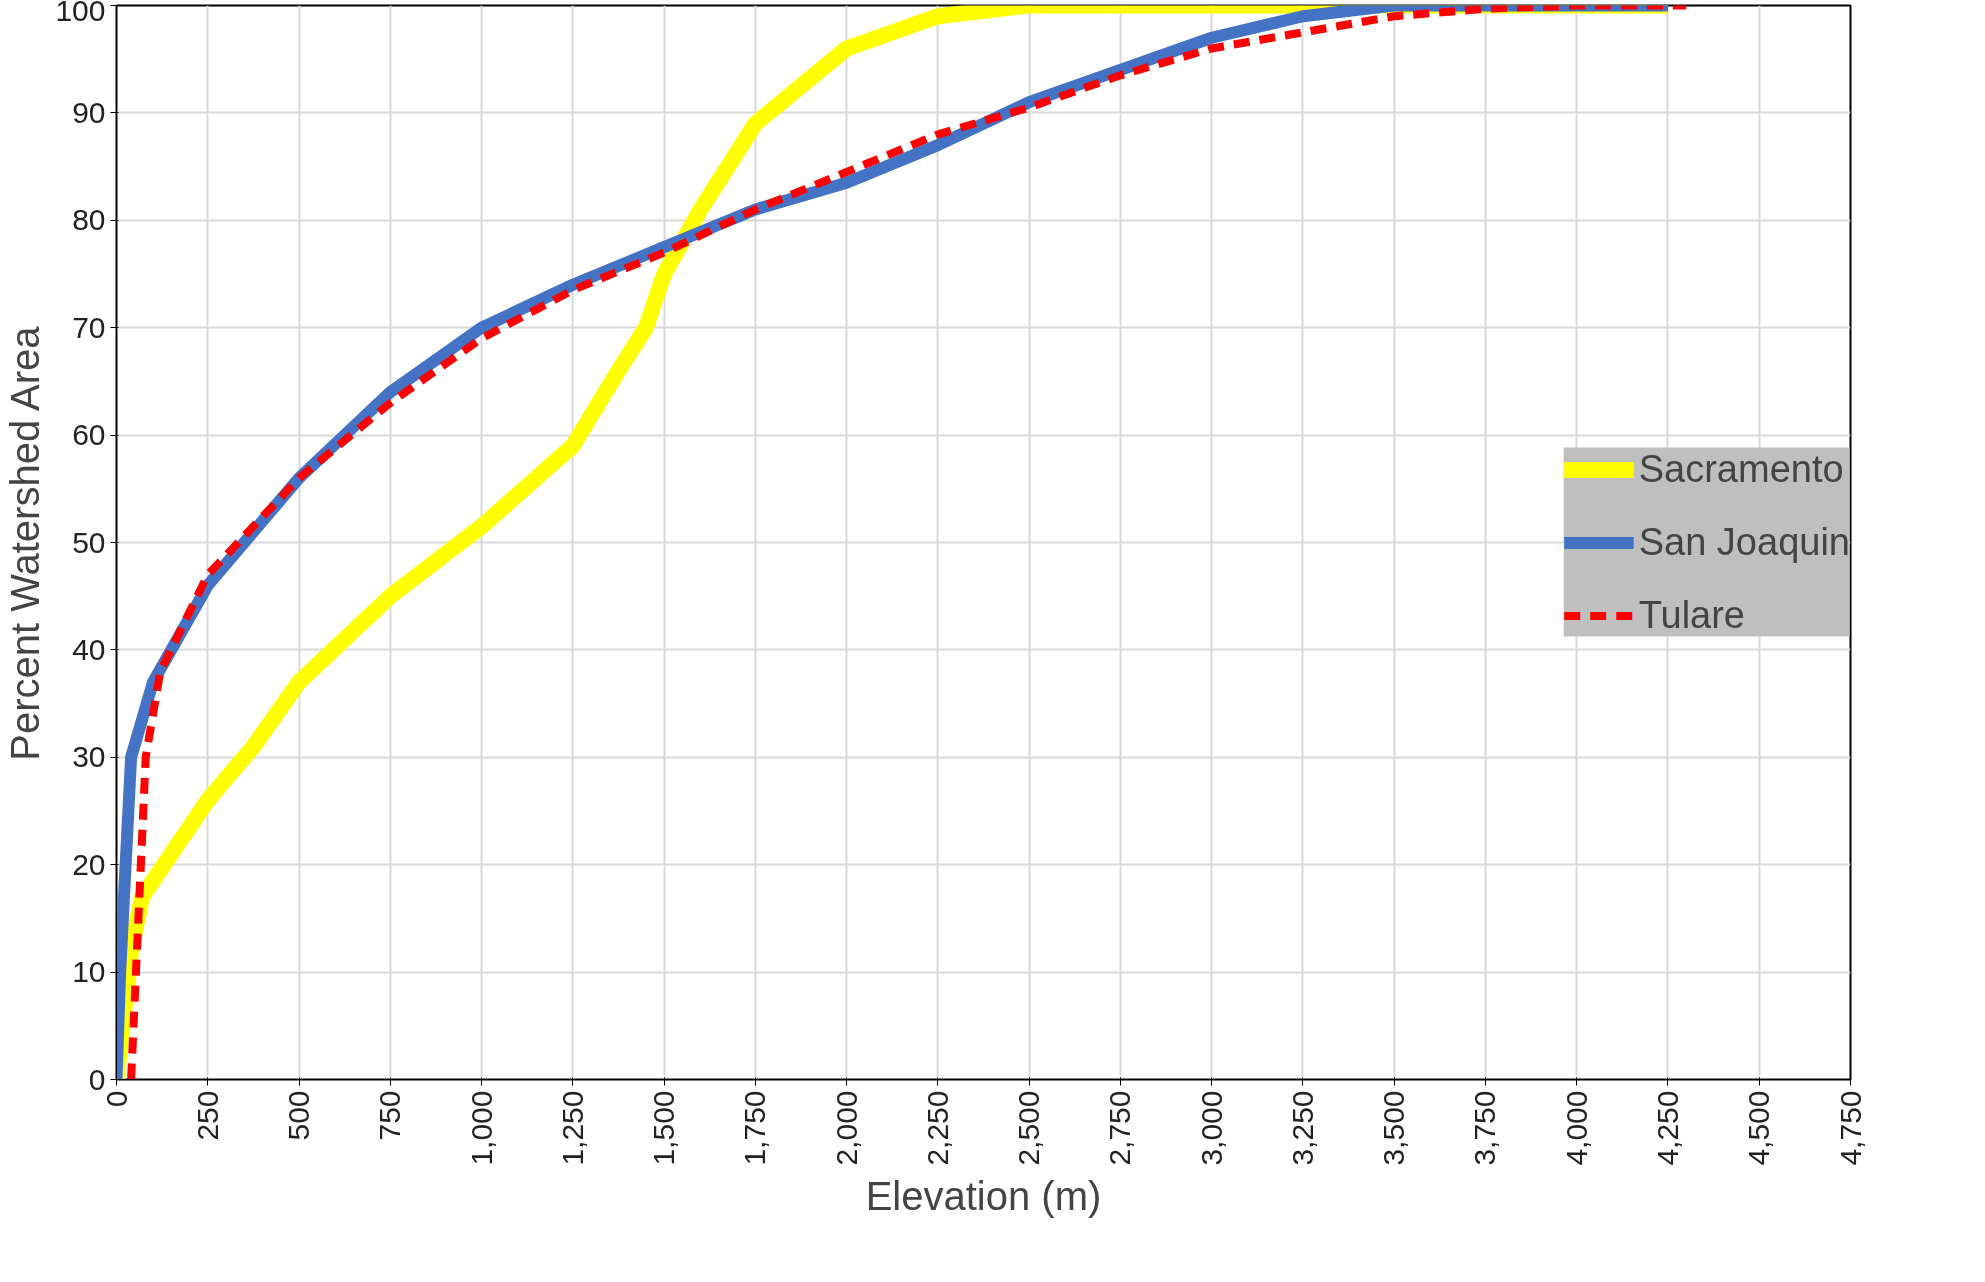  I want to click on x-tick-label: 1,500, so click(664, 1128).